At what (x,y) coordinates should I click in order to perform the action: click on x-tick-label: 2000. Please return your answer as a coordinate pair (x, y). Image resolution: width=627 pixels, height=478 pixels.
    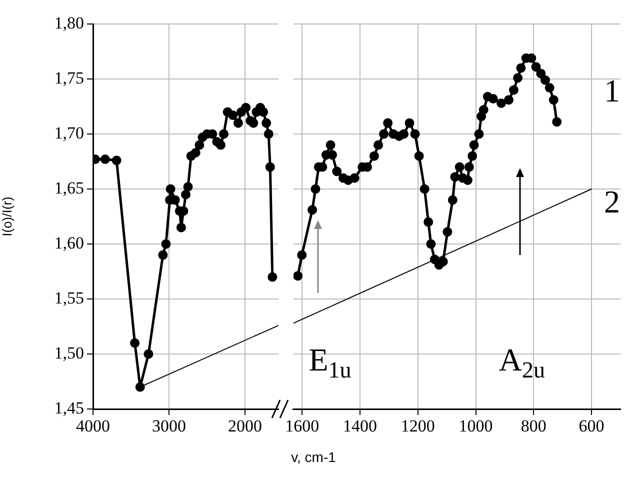
    Looking at the image, I should click on (245, 426).